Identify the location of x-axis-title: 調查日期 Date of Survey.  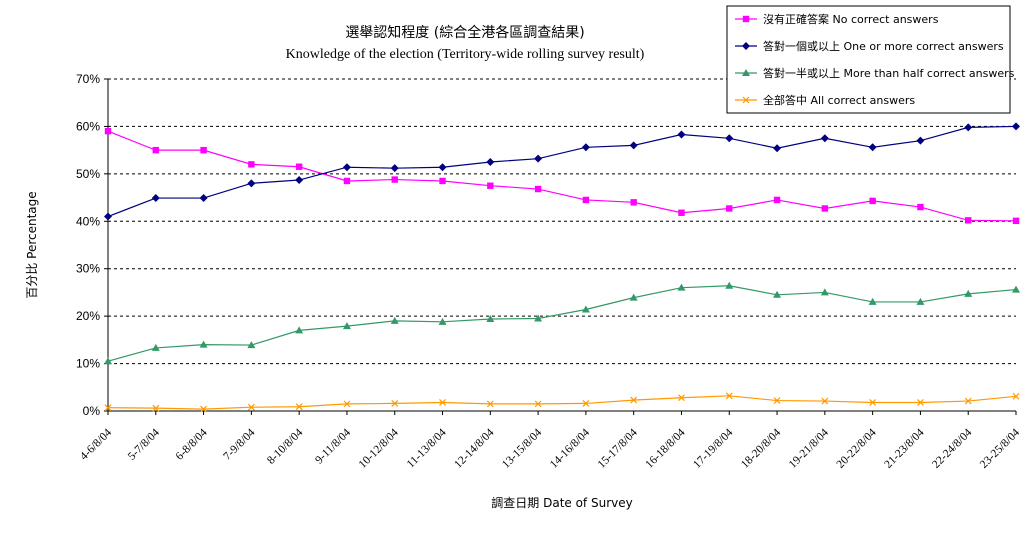
(561, 503).